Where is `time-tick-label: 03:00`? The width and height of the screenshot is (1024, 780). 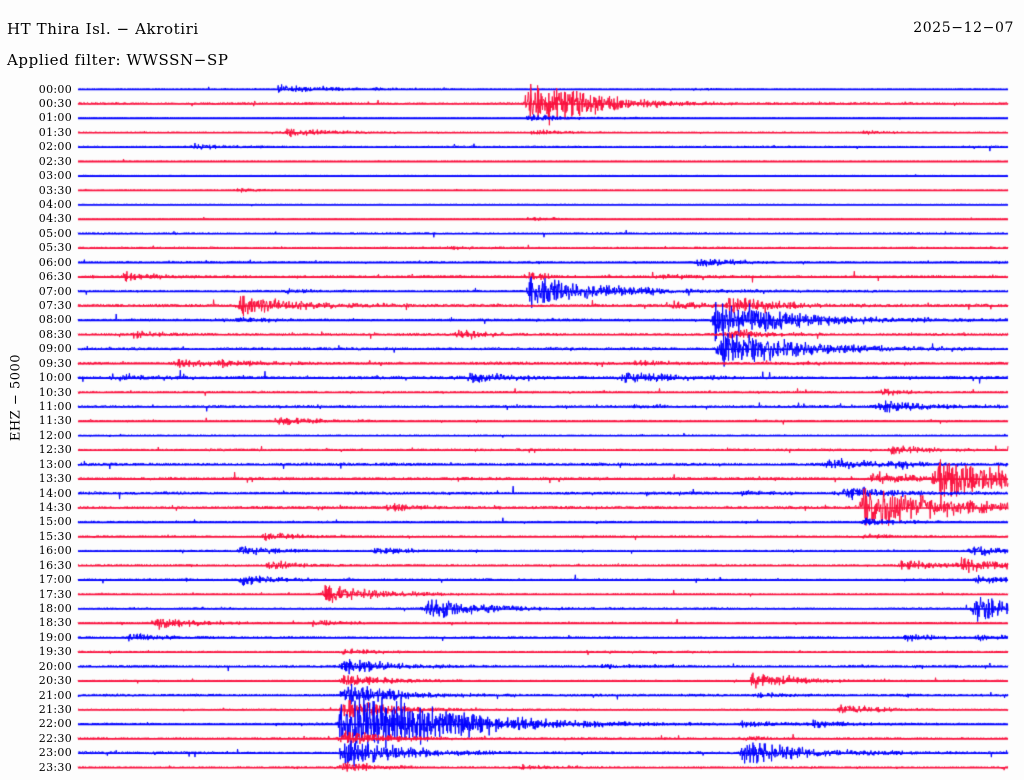
time-tick-label: 03:00 is located at coordinates (55, 176).